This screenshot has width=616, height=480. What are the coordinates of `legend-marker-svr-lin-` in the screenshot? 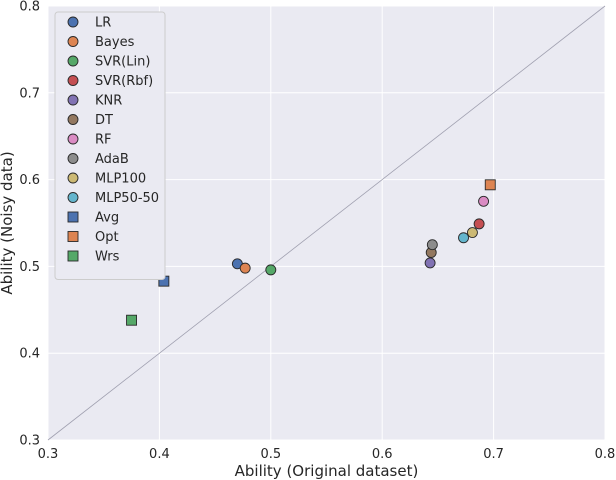 It's located at (73, 61).